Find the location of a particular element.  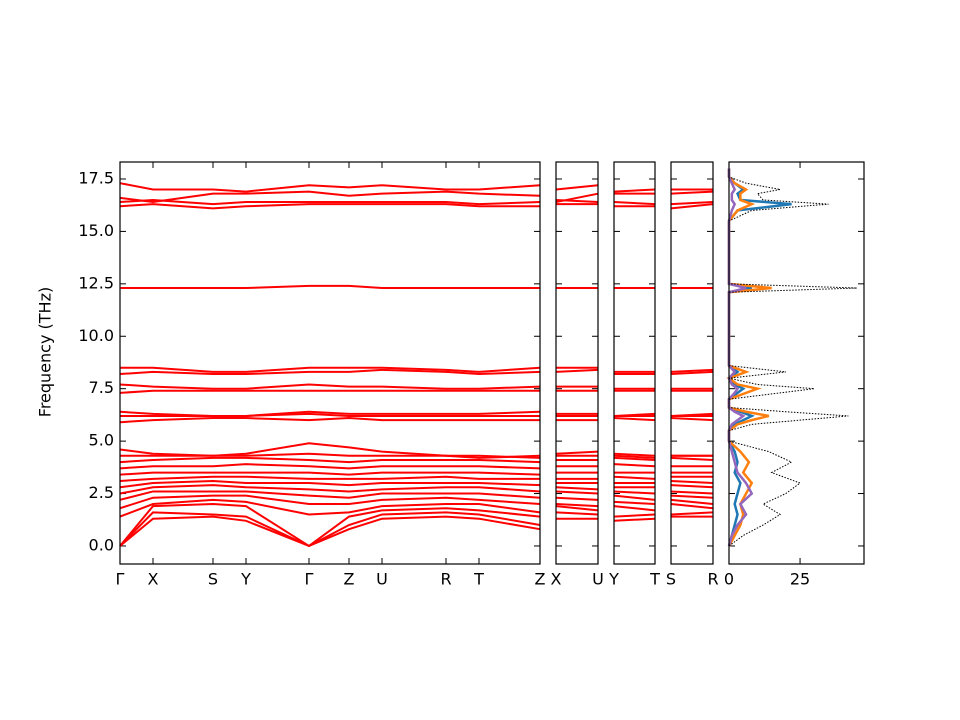

y-tick-label: 7.5 is located at coordinates (101, 387).